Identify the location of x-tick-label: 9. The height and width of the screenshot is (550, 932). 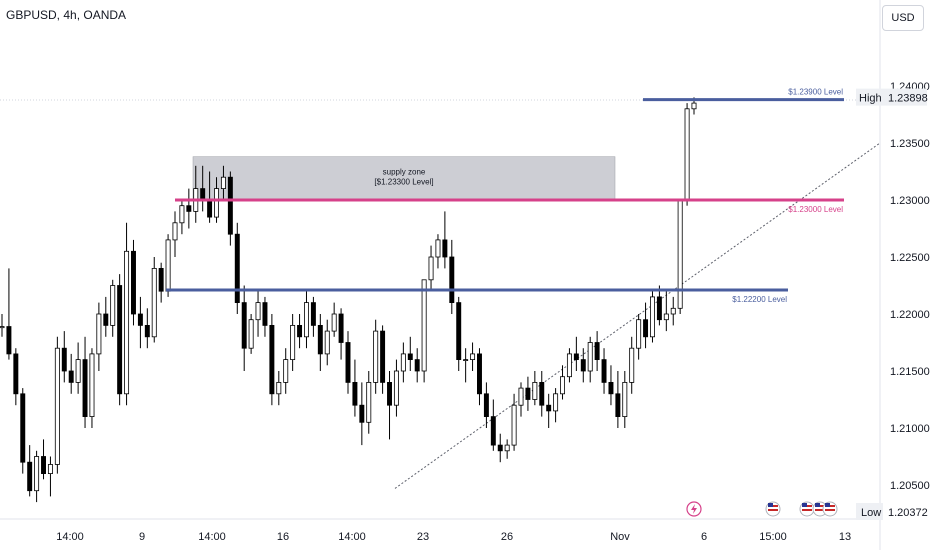
(142, 537).